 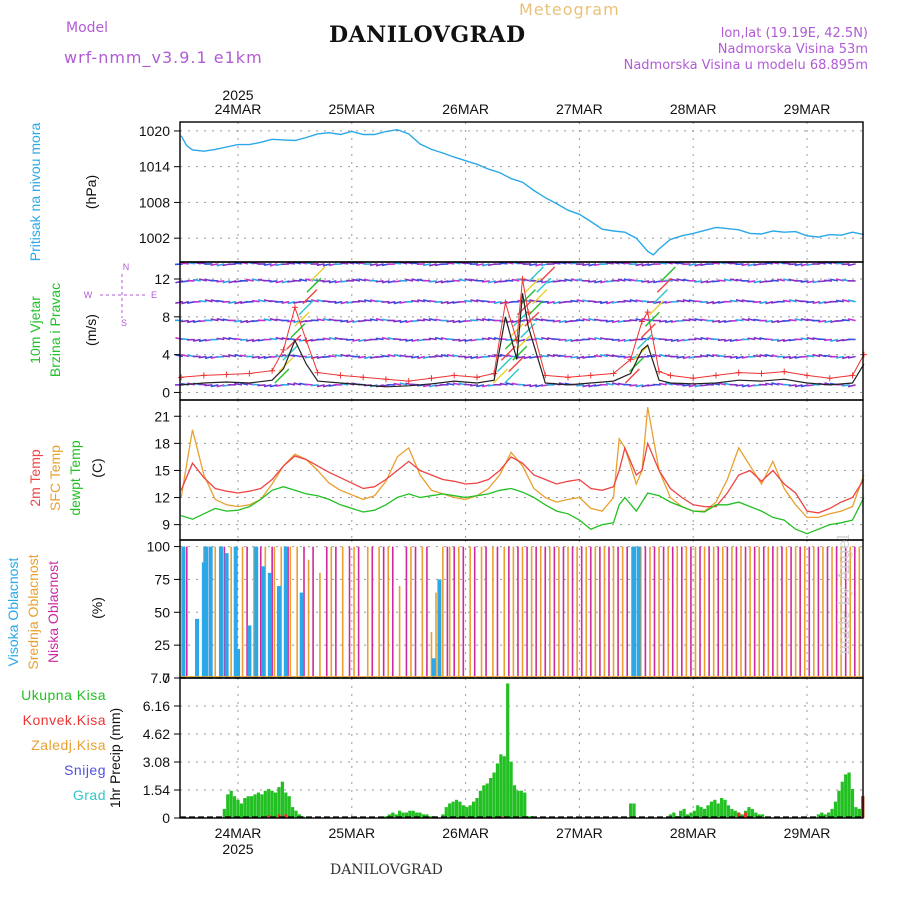 What do you see at coordinates (13, 612) in the screenshot?
I see `cloud-high-axis-label: Visoka Oblacnost` at bounding box center [13, 612].